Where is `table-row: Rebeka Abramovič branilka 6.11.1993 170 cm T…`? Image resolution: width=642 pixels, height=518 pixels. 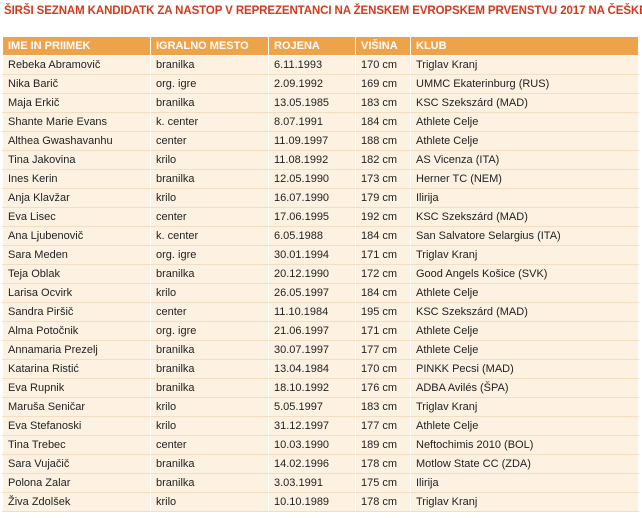
table-row: Rebeka Abramovič branilka 6.11.1993 170 cm T… is located at coordinates (320, 65).